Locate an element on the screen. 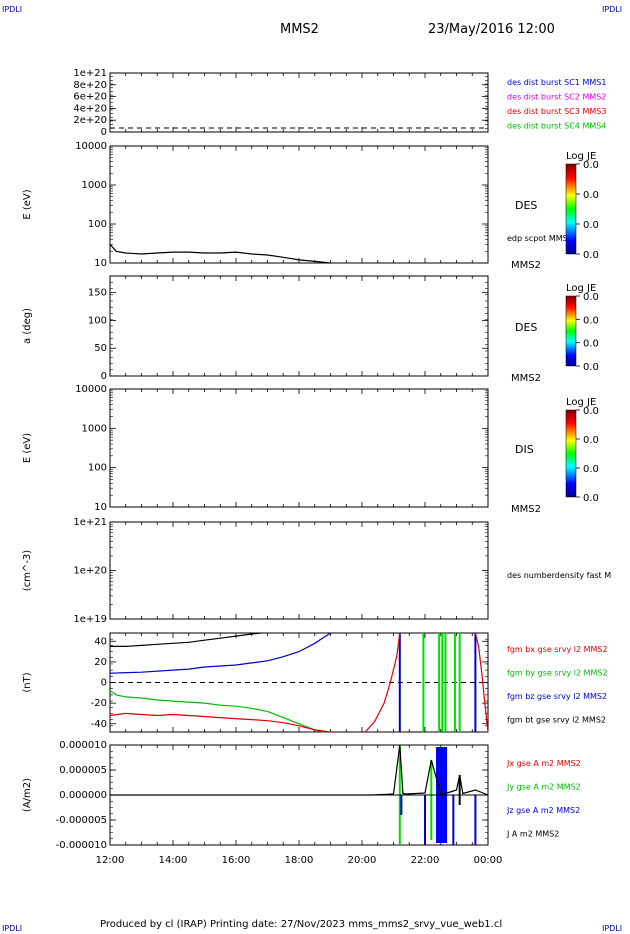  legend-entry: des dist burst SC3 MMS3 is located at coordinates (556, 111).